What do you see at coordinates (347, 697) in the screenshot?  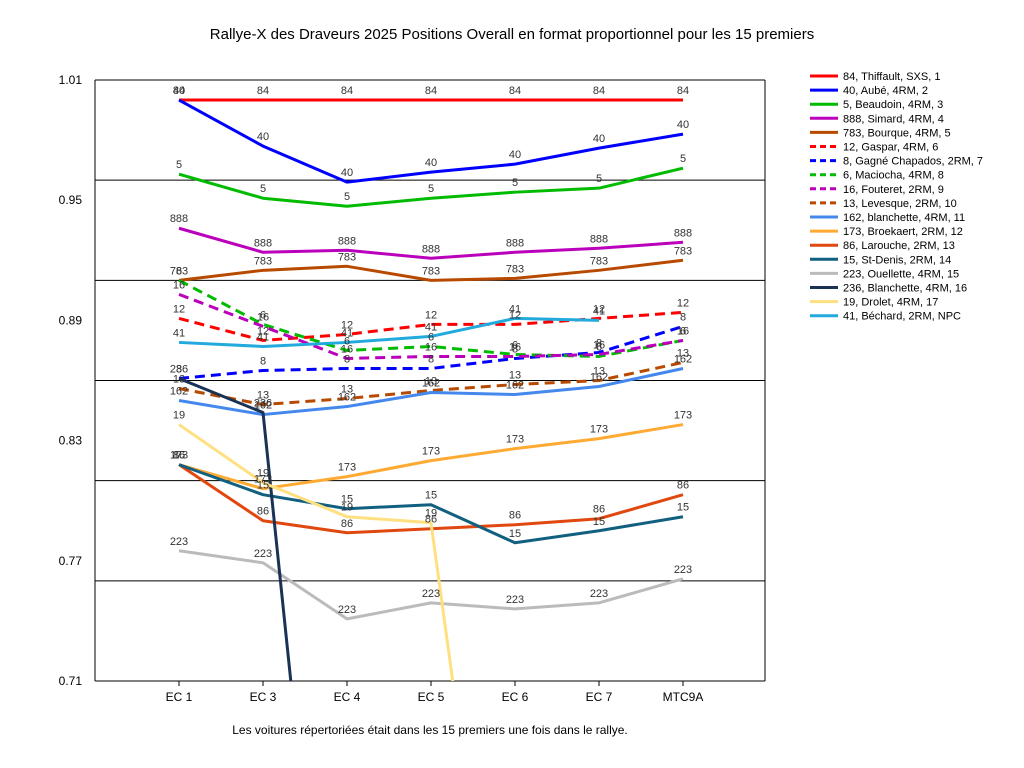 I see `x-tick-label: EC 4` at bounding box center [347, 697].